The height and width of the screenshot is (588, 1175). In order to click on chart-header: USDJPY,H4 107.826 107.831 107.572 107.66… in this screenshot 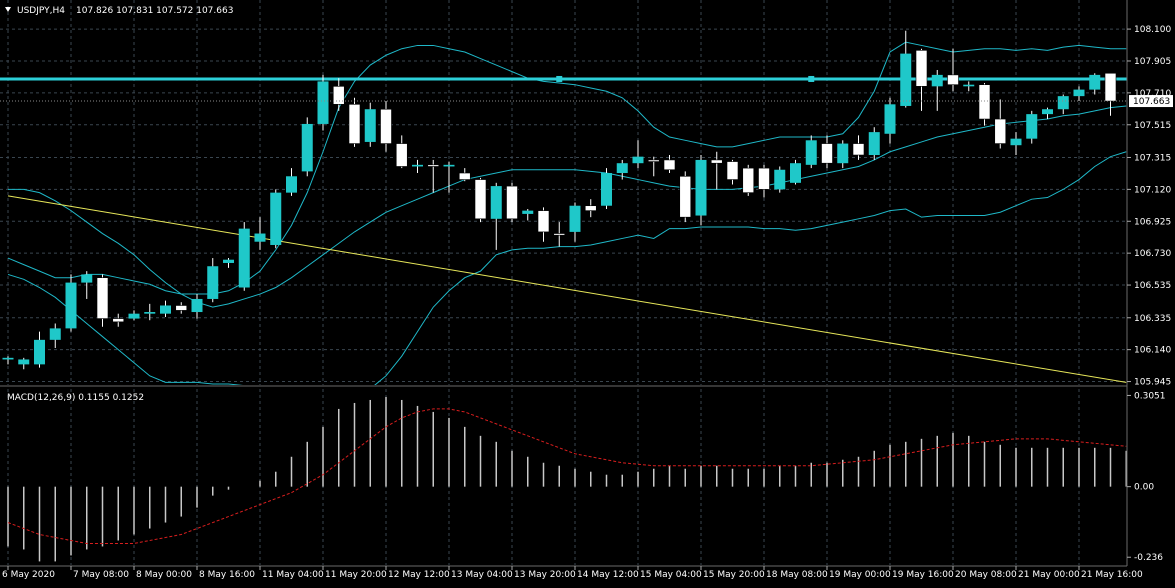, I will do `click(119, 11)`.